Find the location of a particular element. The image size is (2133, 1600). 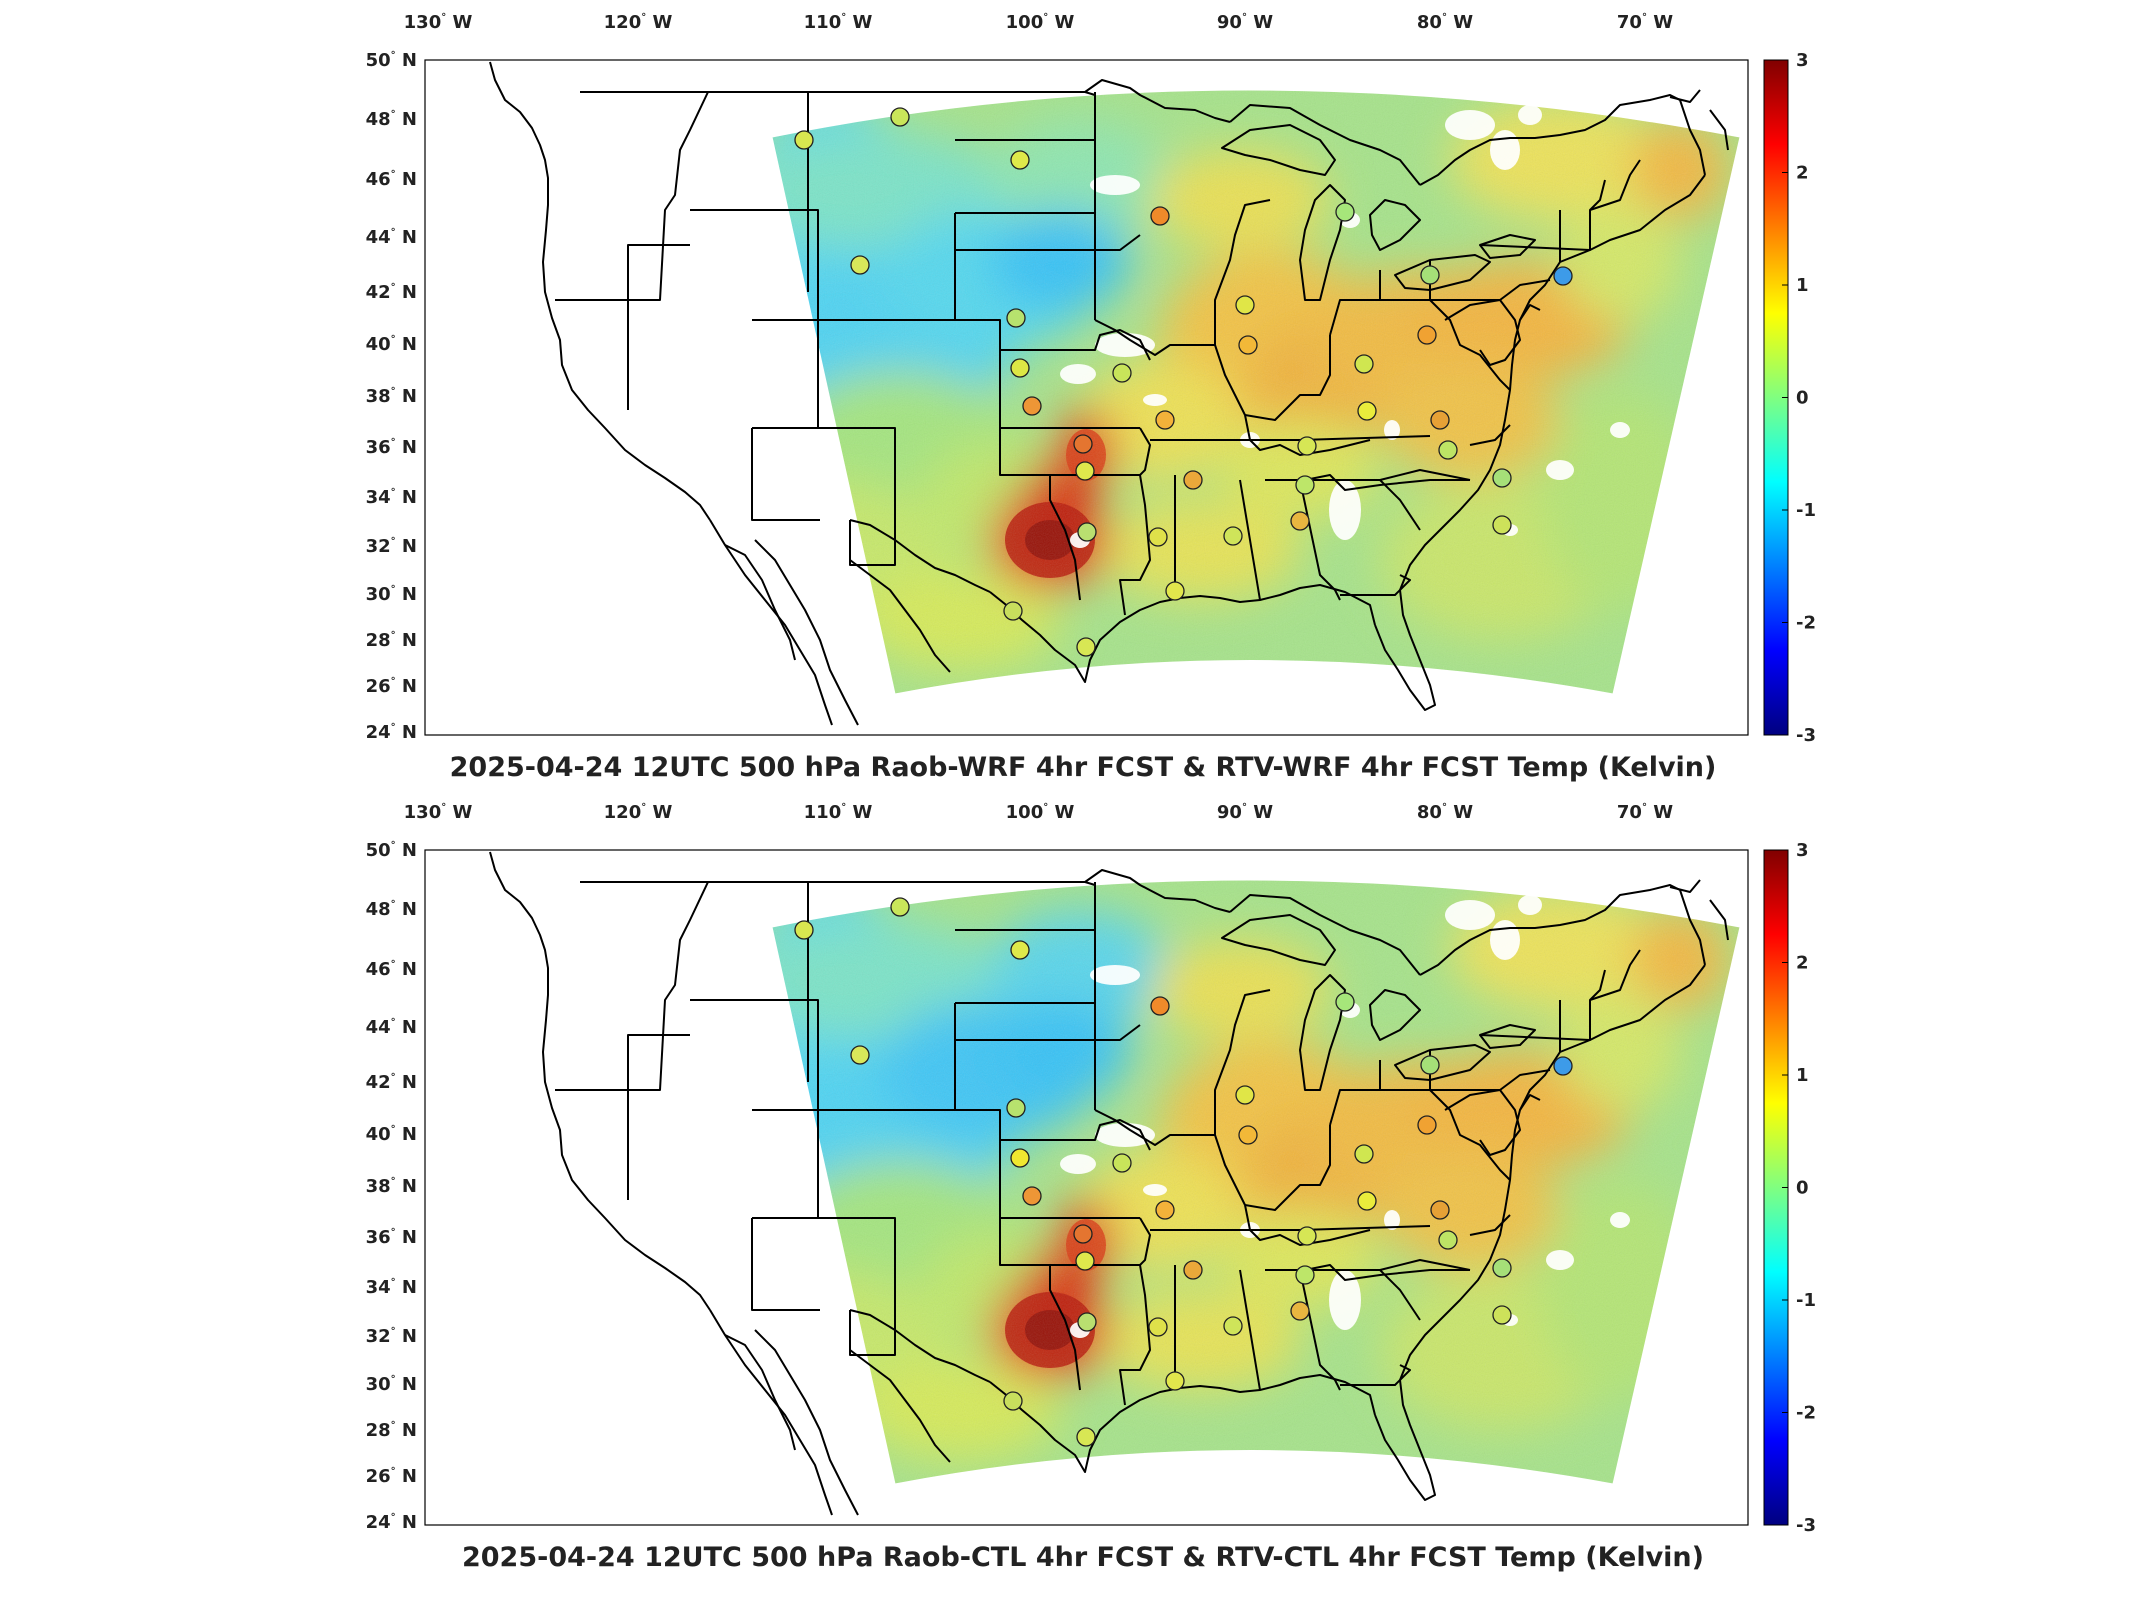

latitude-tick-label: 48° N is located at coordinates (391, 119).